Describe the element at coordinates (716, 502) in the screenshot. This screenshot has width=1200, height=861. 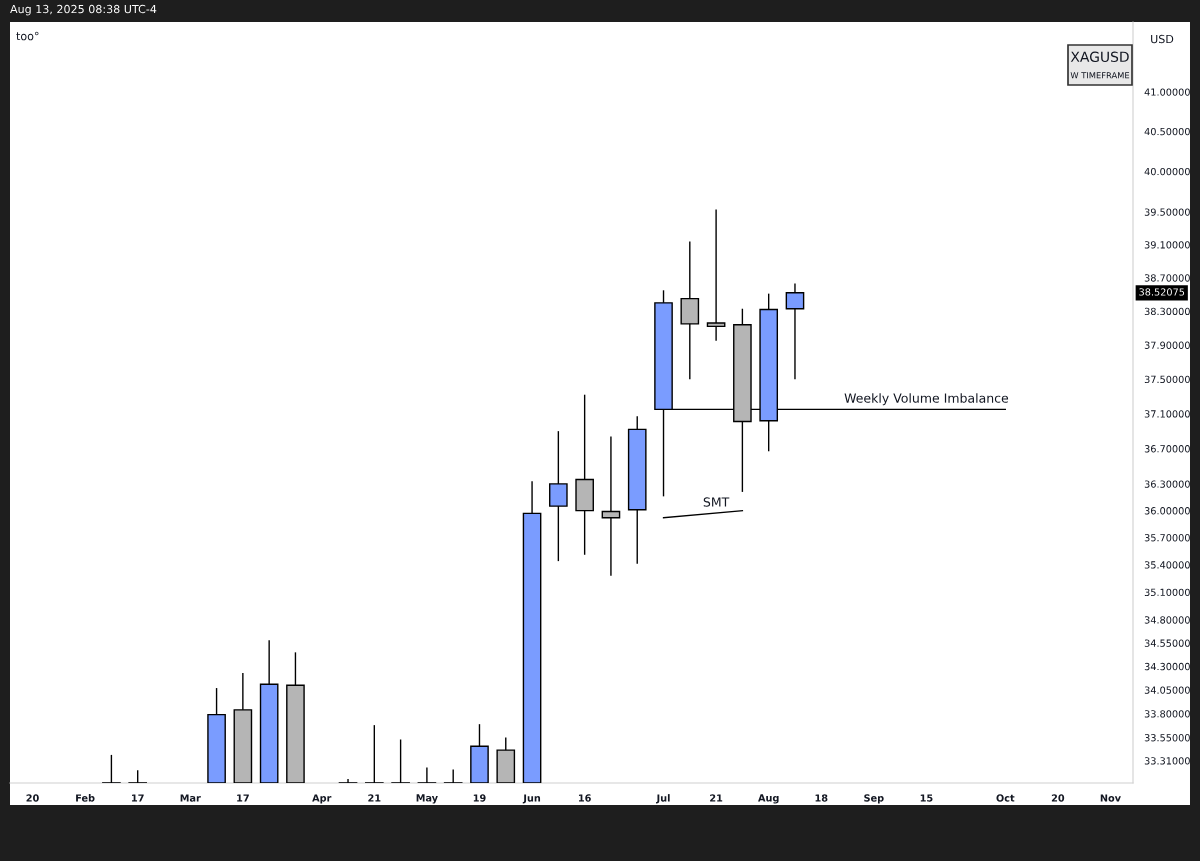
I see `annotation: SMT` at that location.